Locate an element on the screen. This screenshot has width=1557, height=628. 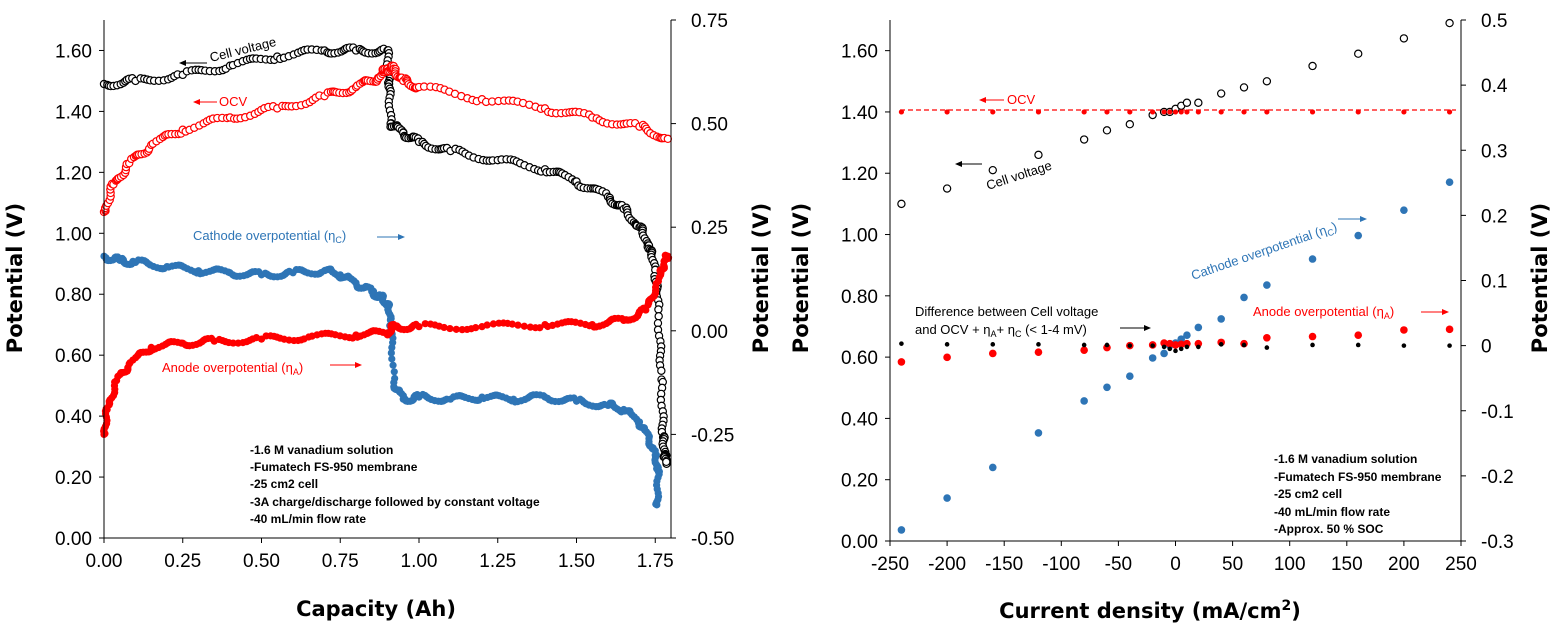
right-x-tick-label: 50 is located at coordinates (1232, 564).